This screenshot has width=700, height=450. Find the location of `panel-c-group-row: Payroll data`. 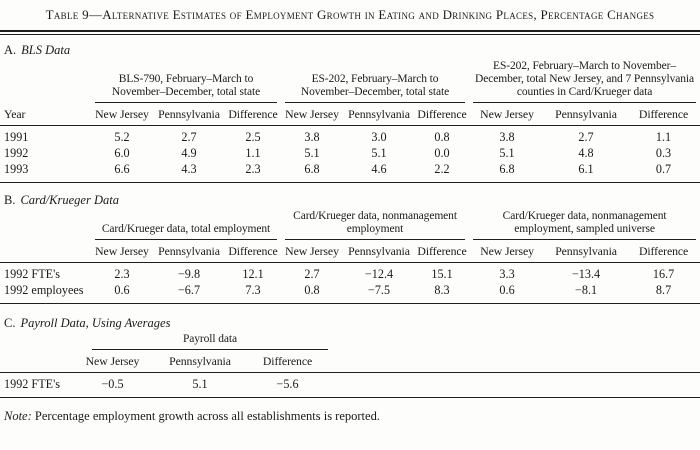

panel-c-group-row: Payroll data is located at coordinates (350, 341).